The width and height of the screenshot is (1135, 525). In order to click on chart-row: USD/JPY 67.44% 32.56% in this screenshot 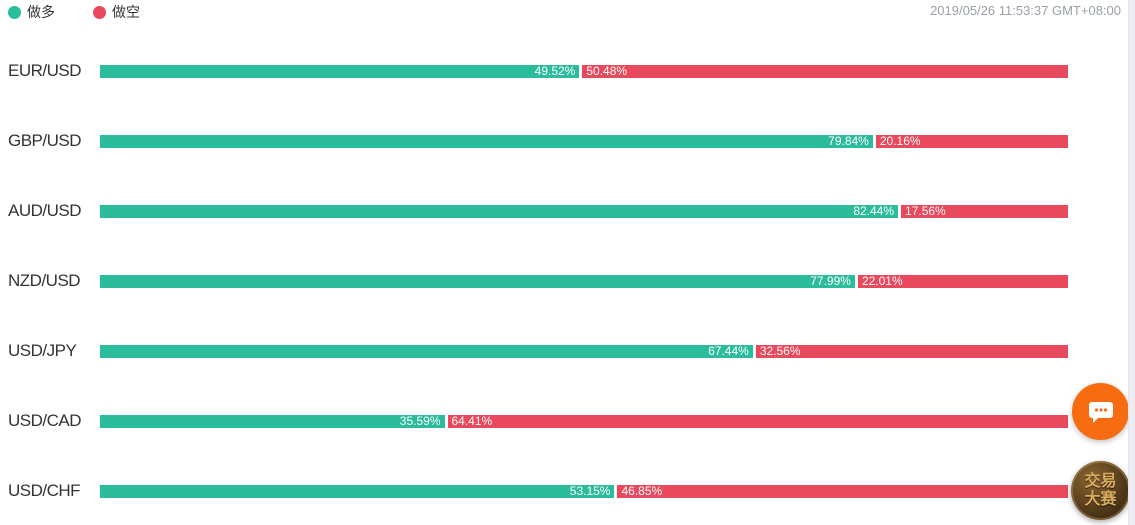, I will do `click(567, 351)`.